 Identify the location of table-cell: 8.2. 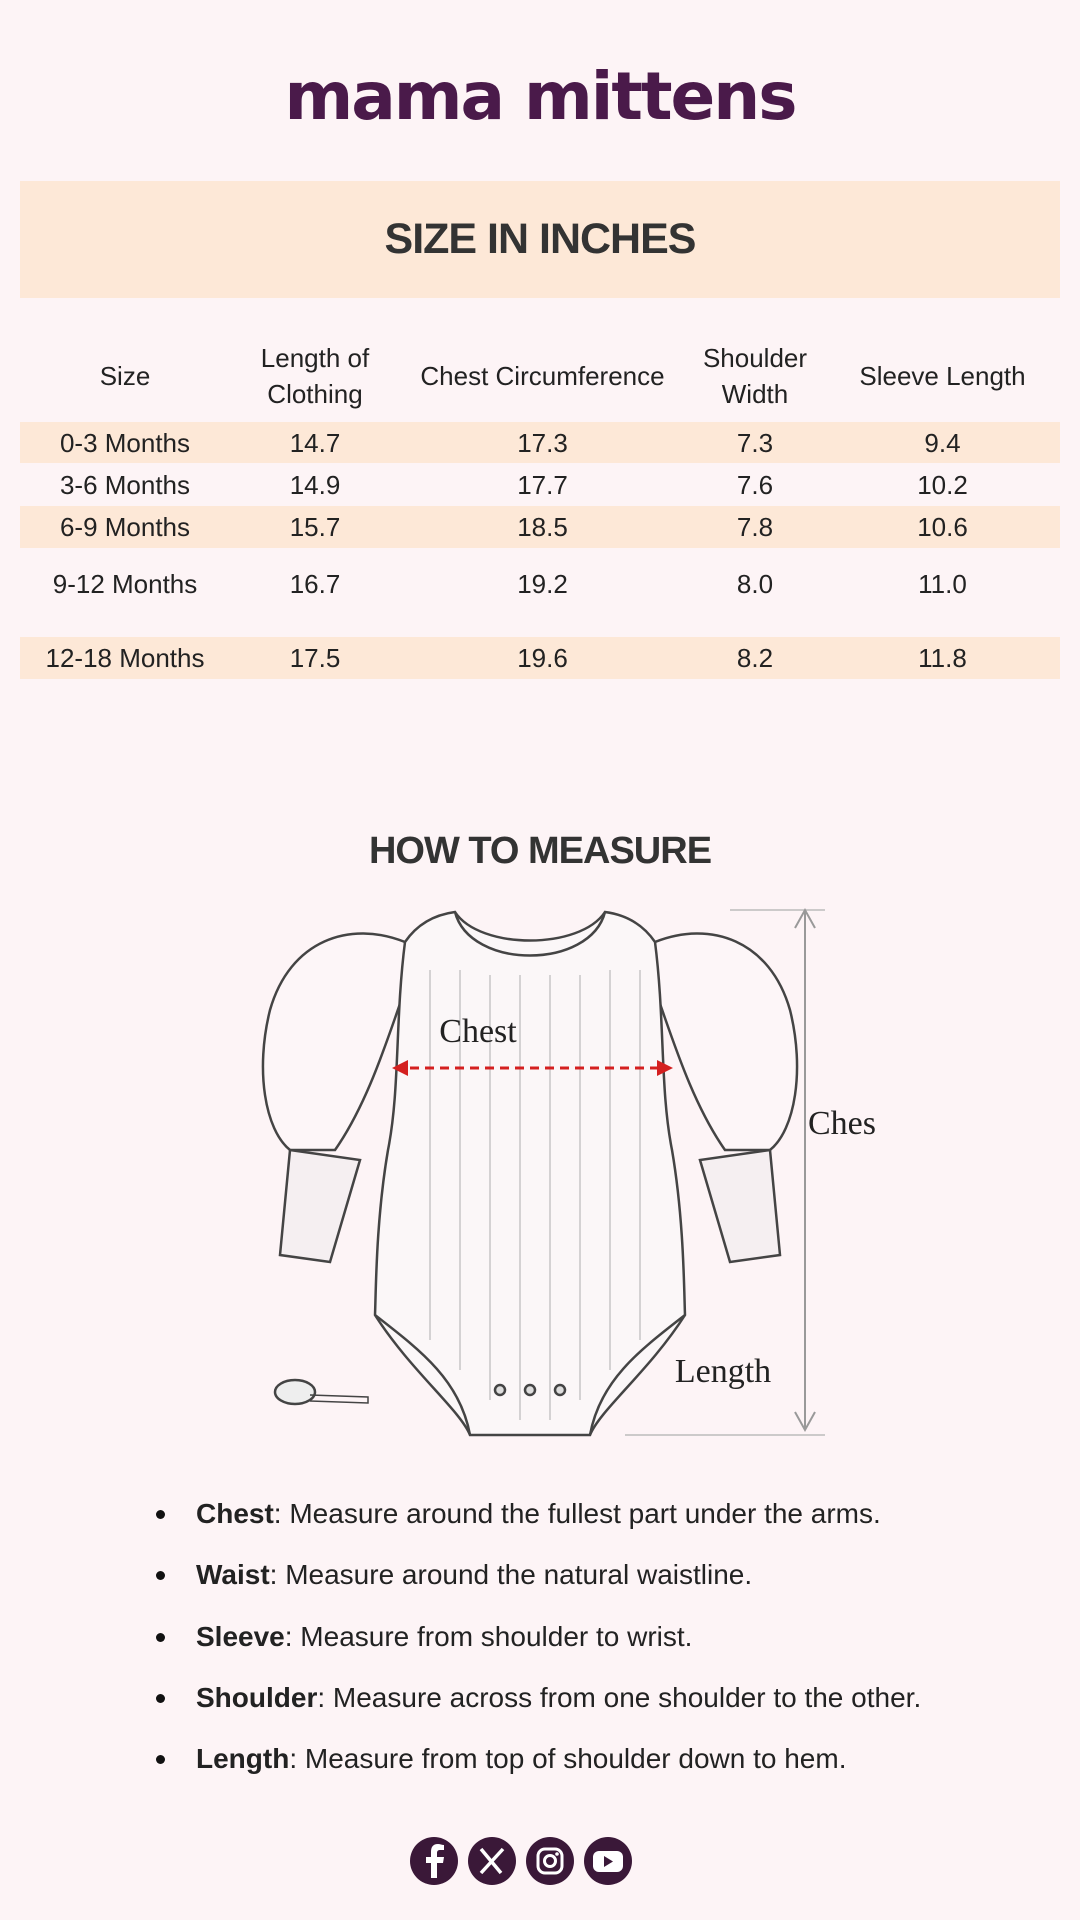
(755, 658).